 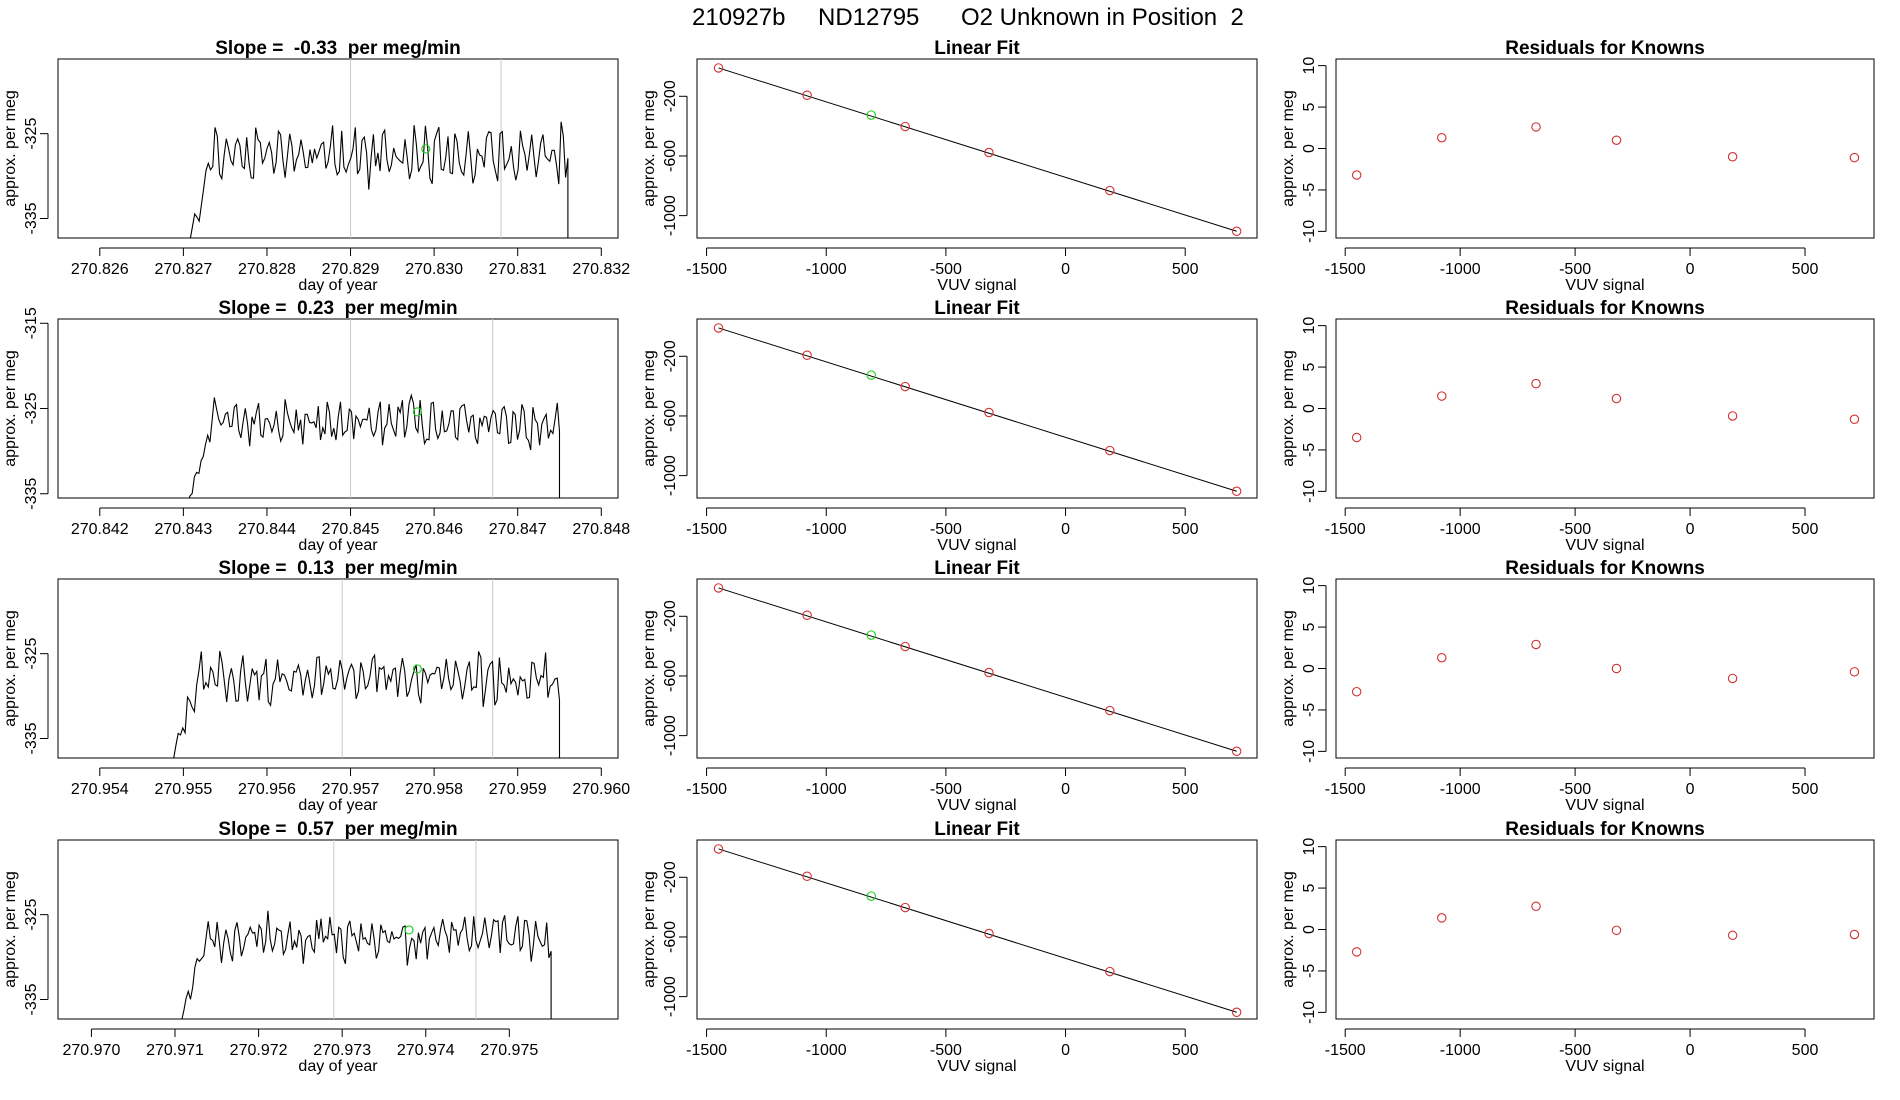 I want to click on unknown-description: O2 Unknown in Position 2, so click(x=1102, y=17).